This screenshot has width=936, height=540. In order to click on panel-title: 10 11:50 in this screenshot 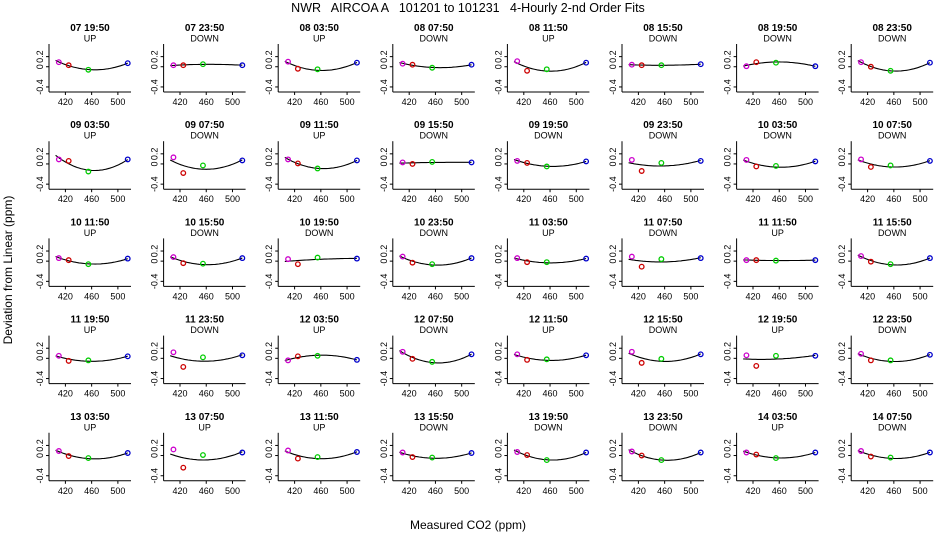, I will do `click(90, 222)`.